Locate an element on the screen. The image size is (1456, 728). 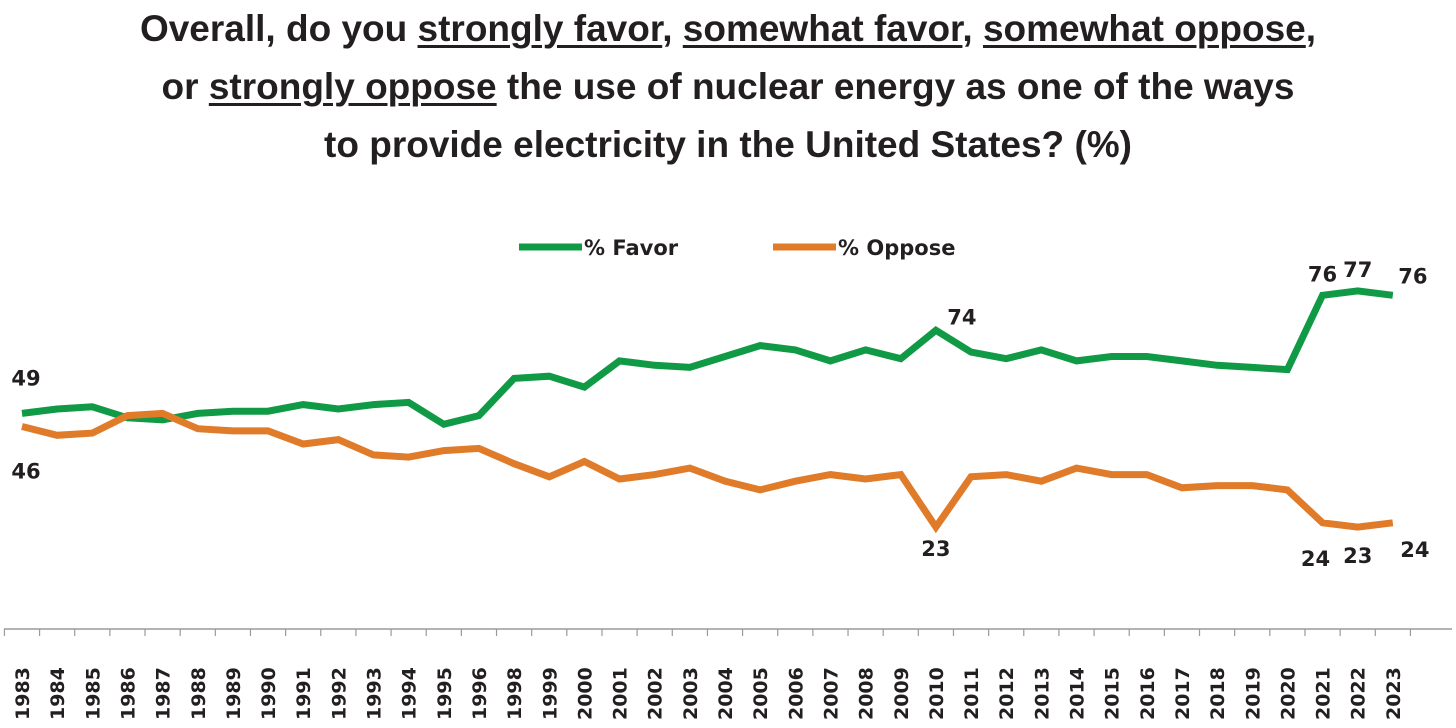
title-option-strongly-favor: strongly favor is located at coordinates (540, 28).